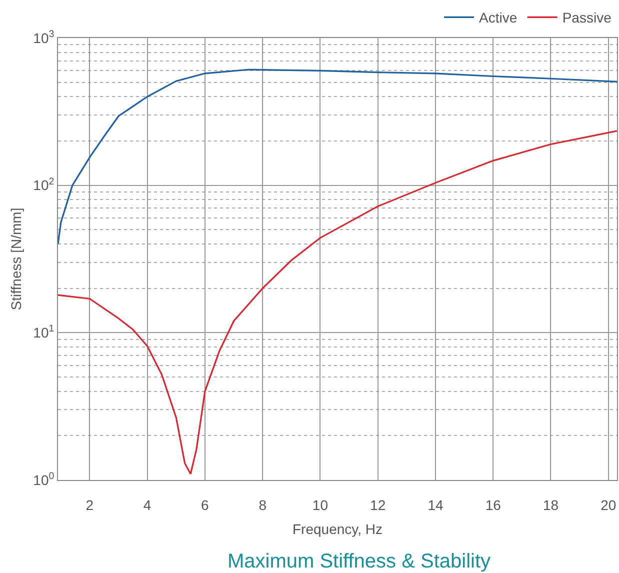 The image size is (619, 573). Describe the element at coordinates (587, 18) in the screenshot. I see `legend-label: Passive` at that location.